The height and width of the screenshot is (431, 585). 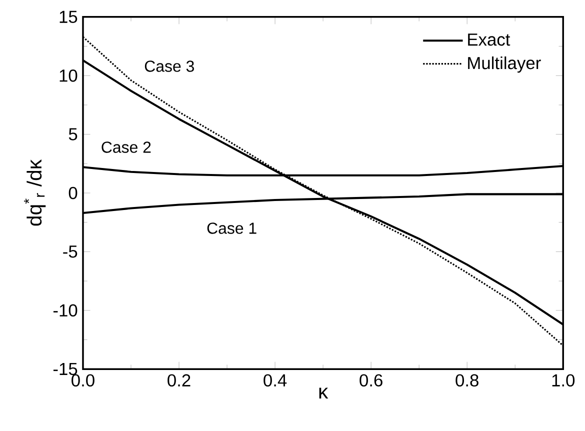 What do you see at coordinates (504, 64) in the screenshot?
I see `legend-label: Multilayer` at bounding box center [504, 64].